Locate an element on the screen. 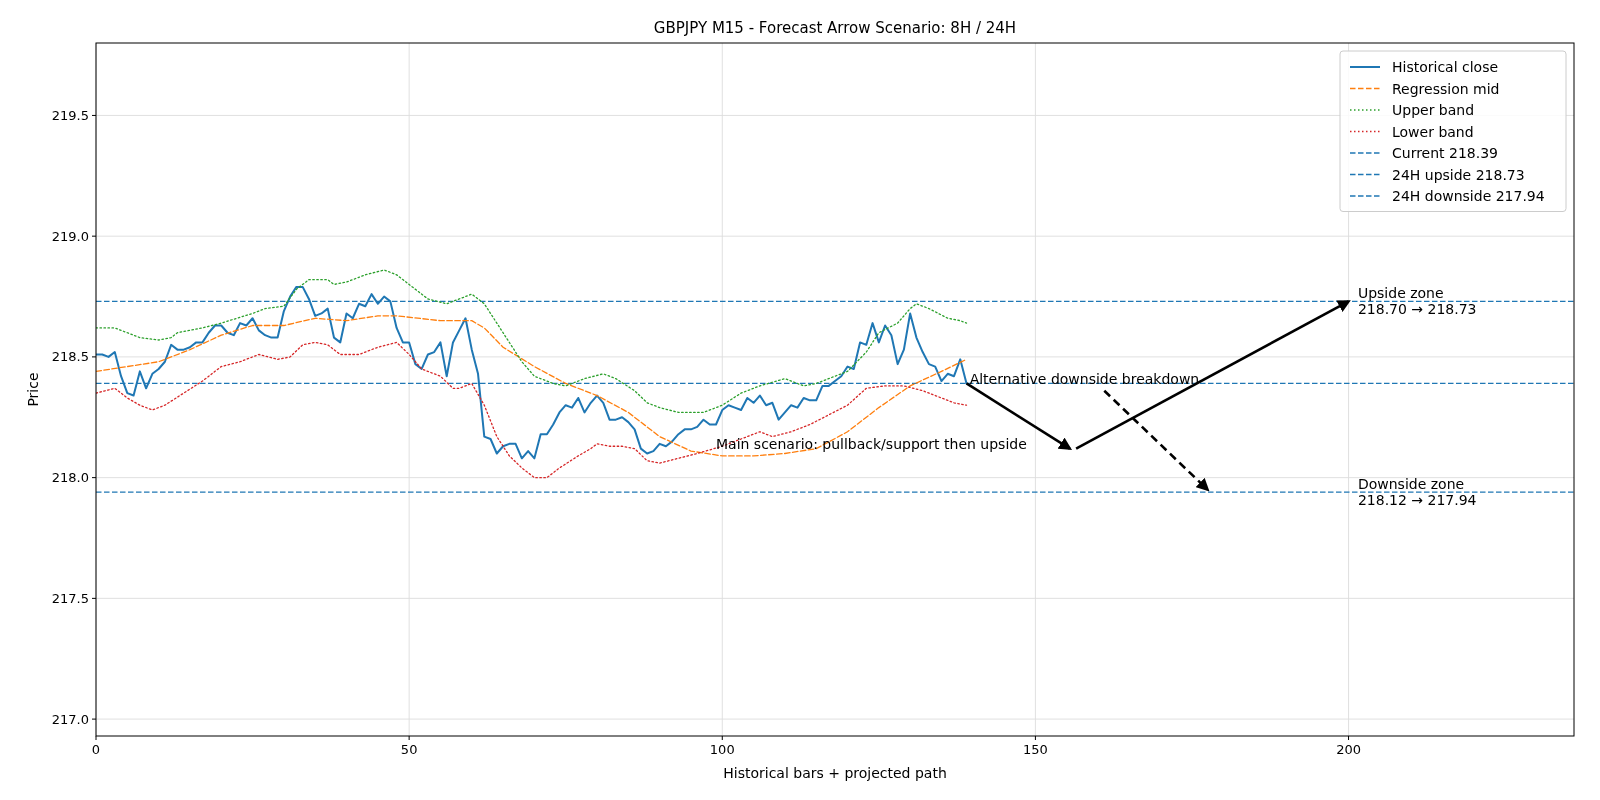 The height and width of the screenshot is (800, 1600). x-tick-label: 200 is located at coordinates (1348, 749).